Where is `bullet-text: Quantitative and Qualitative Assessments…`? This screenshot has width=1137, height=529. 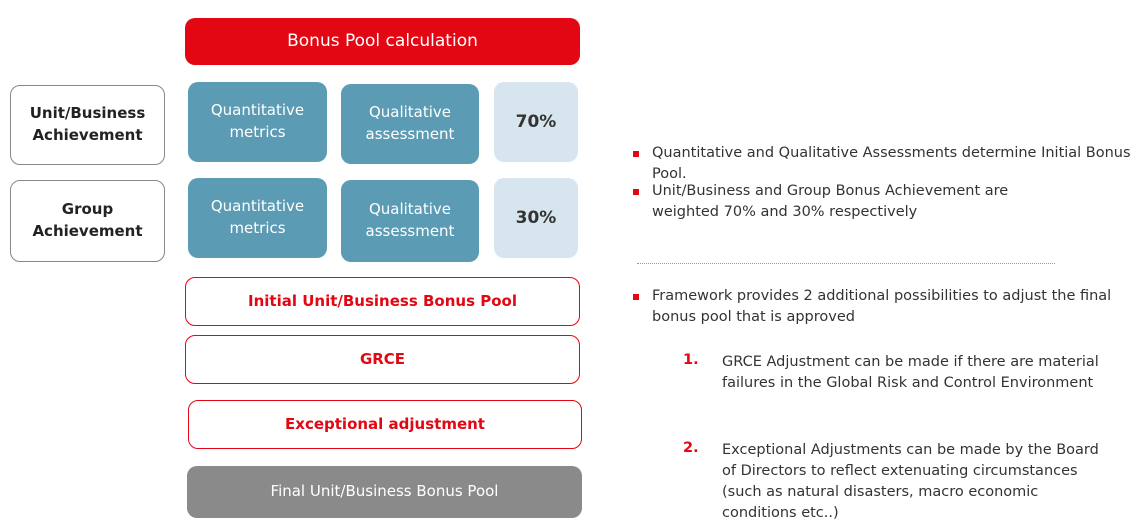
bullet-text: Quantitative and Qualitative Assessments… is located at coordinates (891, 164).